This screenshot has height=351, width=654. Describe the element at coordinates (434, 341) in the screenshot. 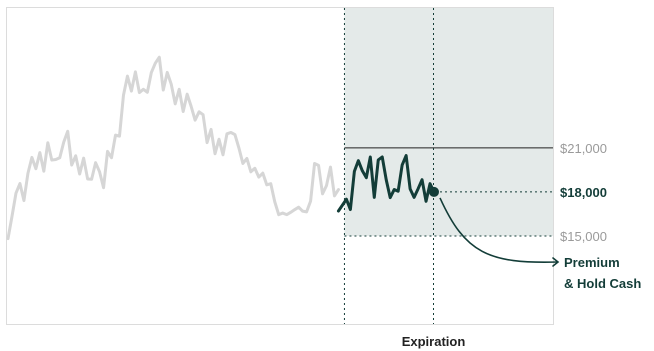

I see `x-axis-label: Expiration` at that location.